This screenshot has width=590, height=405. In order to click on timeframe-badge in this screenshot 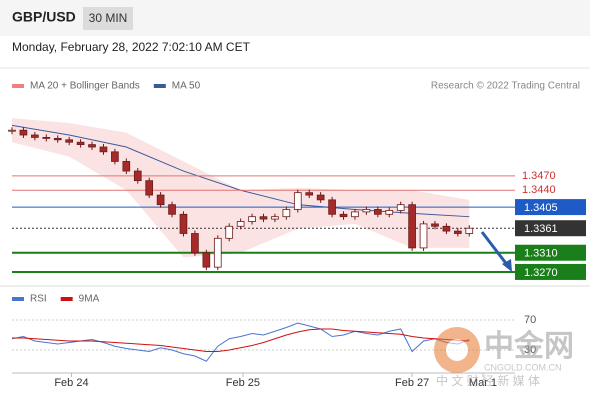, I will do `click(108, 18)`.